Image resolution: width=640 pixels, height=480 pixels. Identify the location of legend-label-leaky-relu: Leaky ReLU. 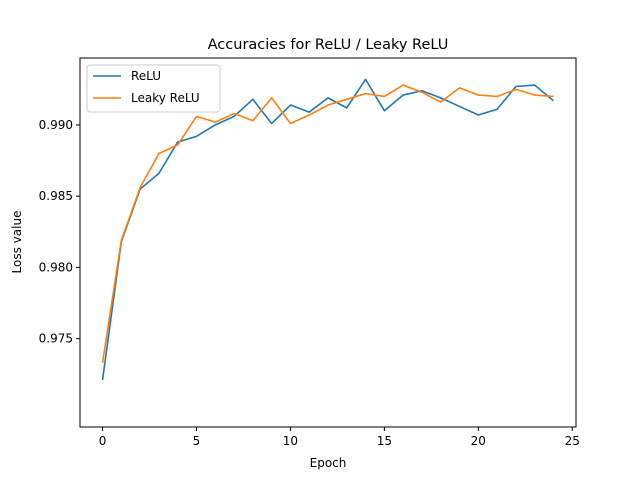
(165, 98).